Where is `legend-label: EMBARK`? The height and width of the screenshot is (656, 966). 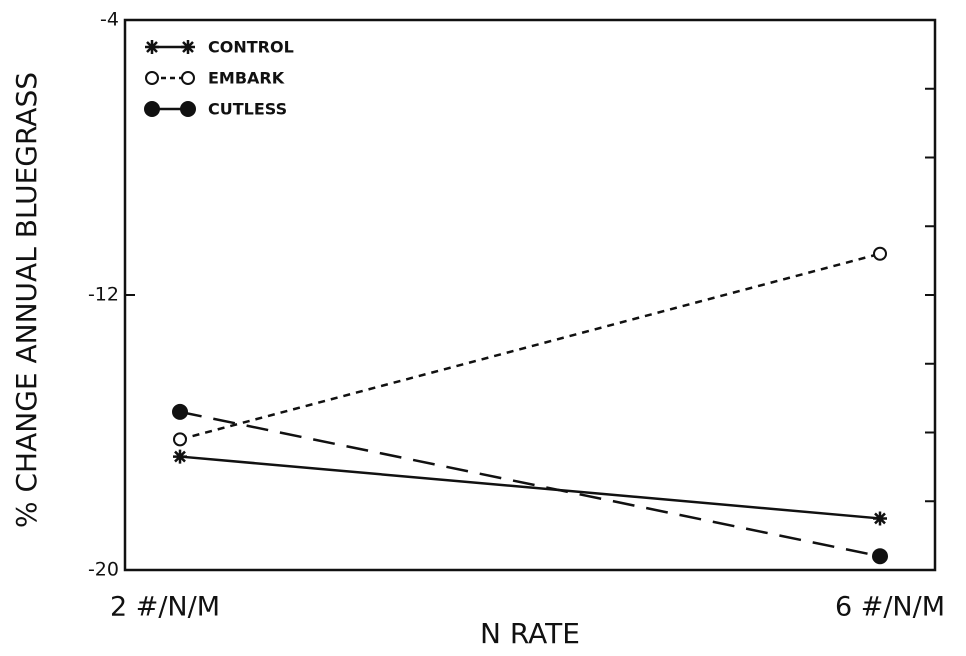
legend-label: EMBARK is located at coordinates (246, 78).